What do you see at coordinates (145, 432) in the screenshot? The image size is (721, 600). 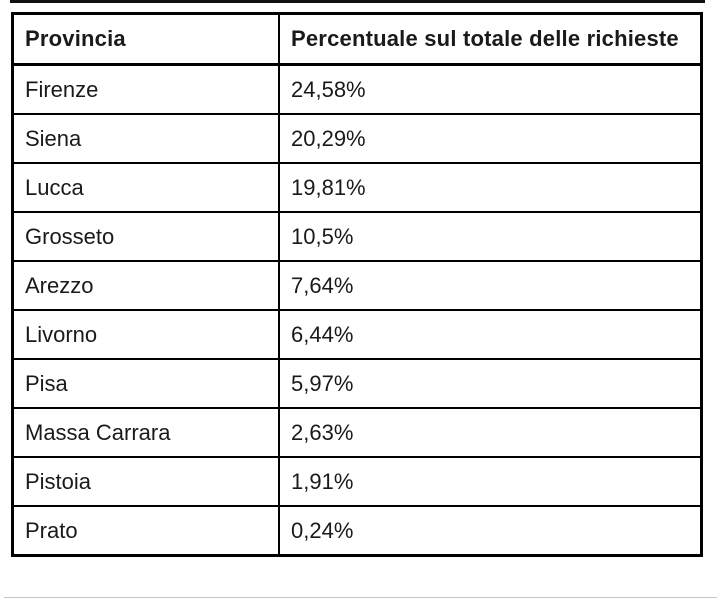 I see `cell-provincia: Massa Carrara` at bounding box center [145, 432].